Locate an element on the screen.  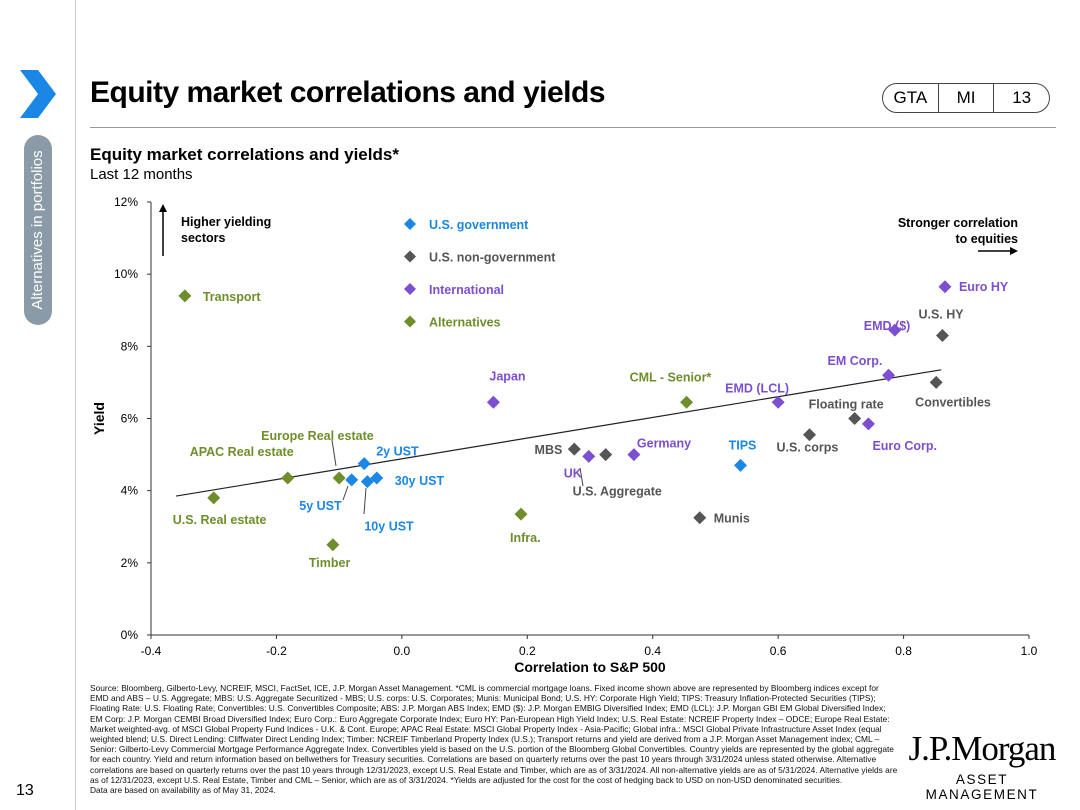
point-cml-senior is located at coordinates (687, 402).